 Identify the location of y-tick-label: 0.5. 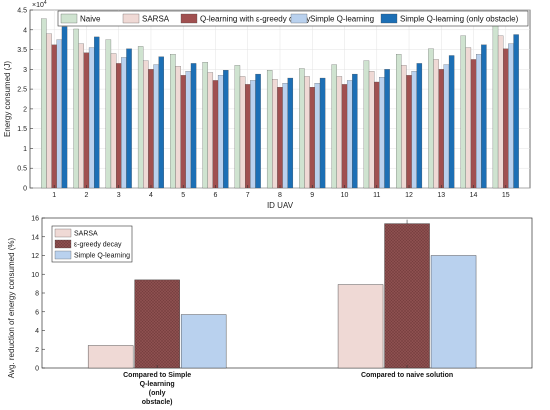
(22, 169).